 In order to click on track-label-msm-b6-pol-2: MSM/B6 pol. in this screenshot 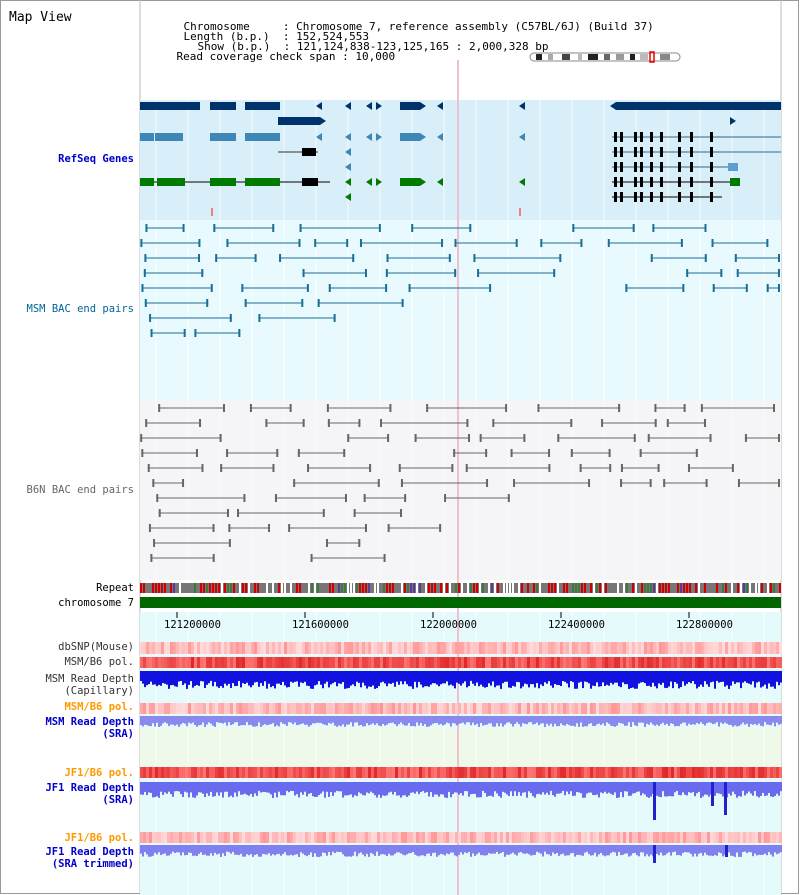, I will do `click(99, 707)`.